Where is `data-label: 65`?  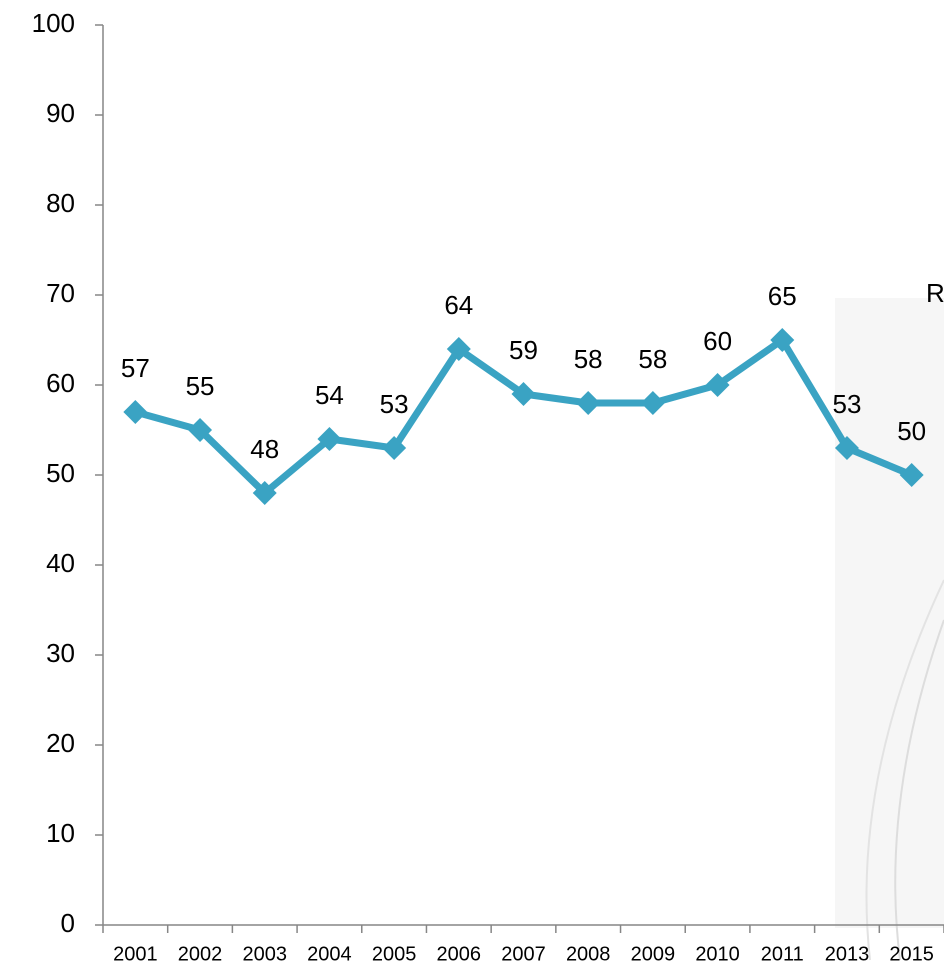
data-label: 65 is located at coordinates (782, 296).